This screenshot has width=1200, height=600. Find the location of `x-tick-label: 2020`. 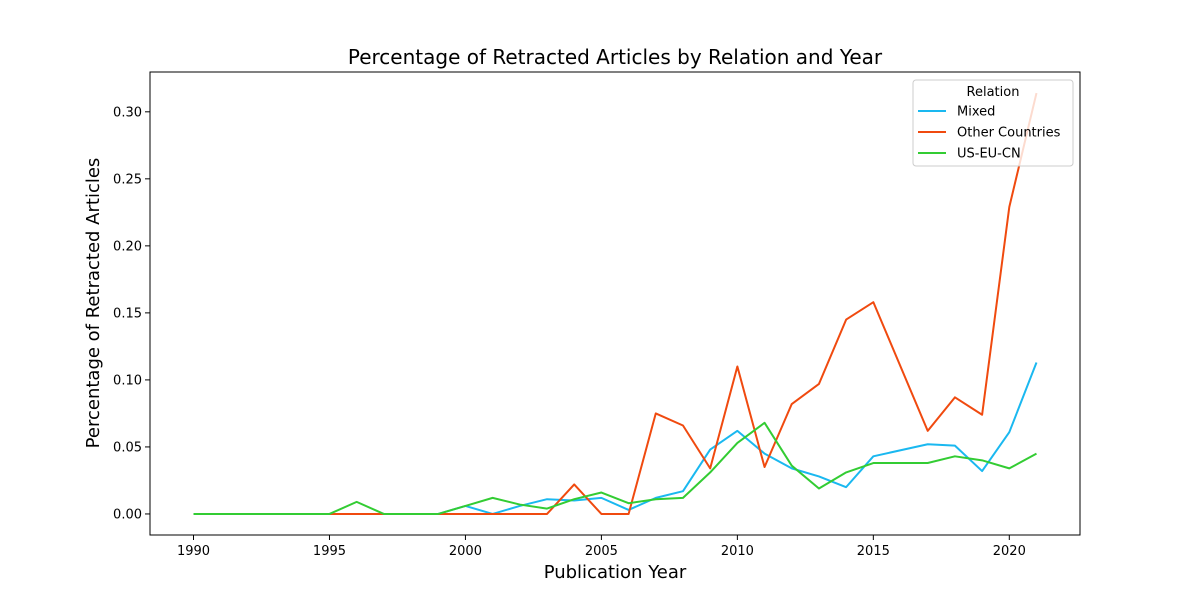

x-tick-label: 2020 is located at coordinates (1009, 551).